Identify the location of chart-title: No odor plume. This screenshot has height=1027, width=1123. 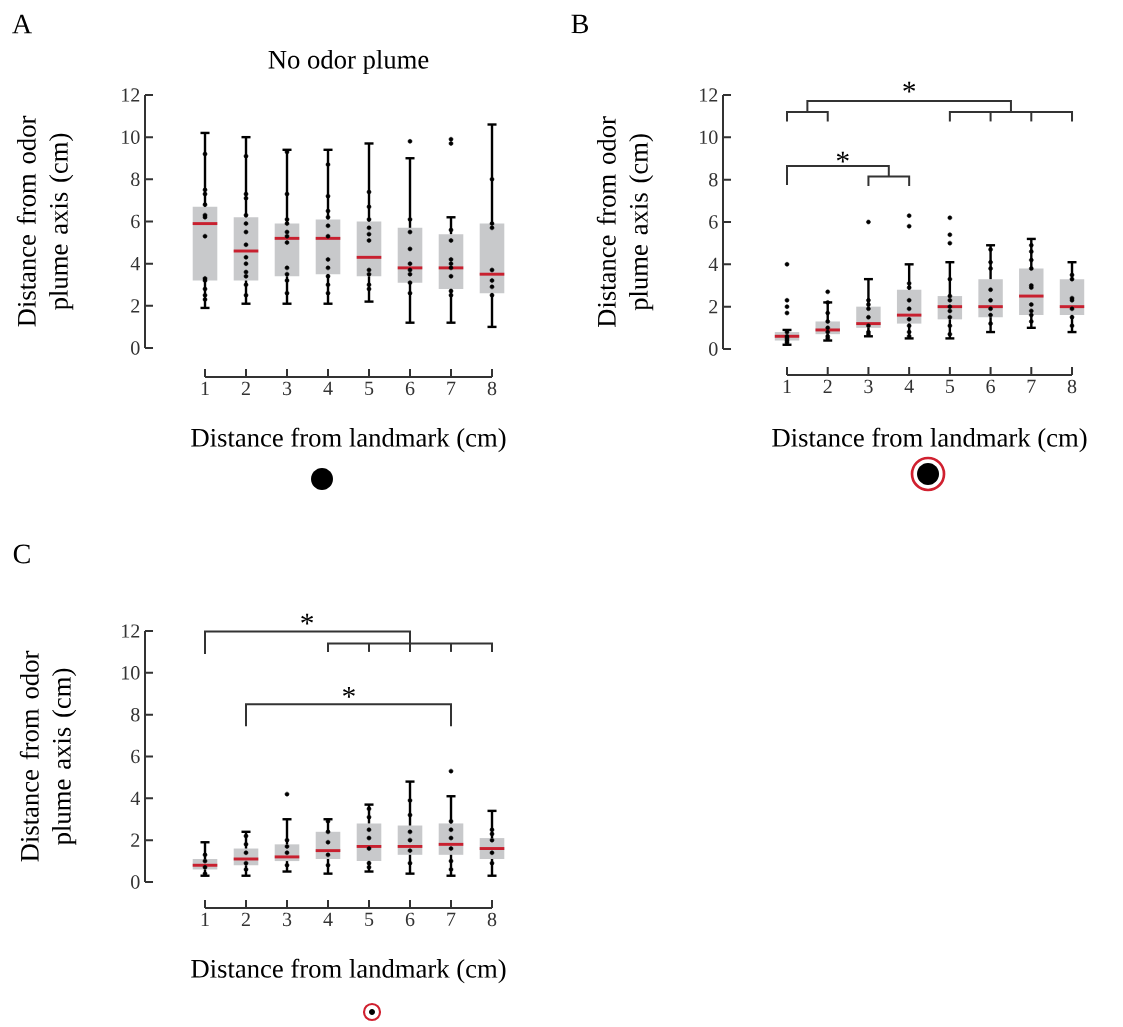
(348, 62).